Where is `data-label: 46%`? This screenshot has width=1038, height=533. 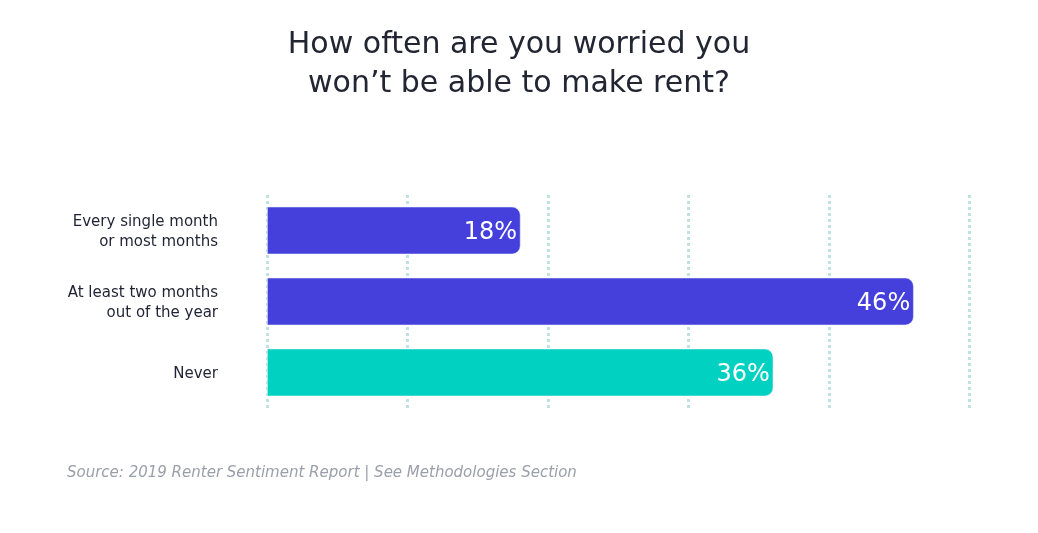 data-label: 46% is located at coordinates (883, 301).